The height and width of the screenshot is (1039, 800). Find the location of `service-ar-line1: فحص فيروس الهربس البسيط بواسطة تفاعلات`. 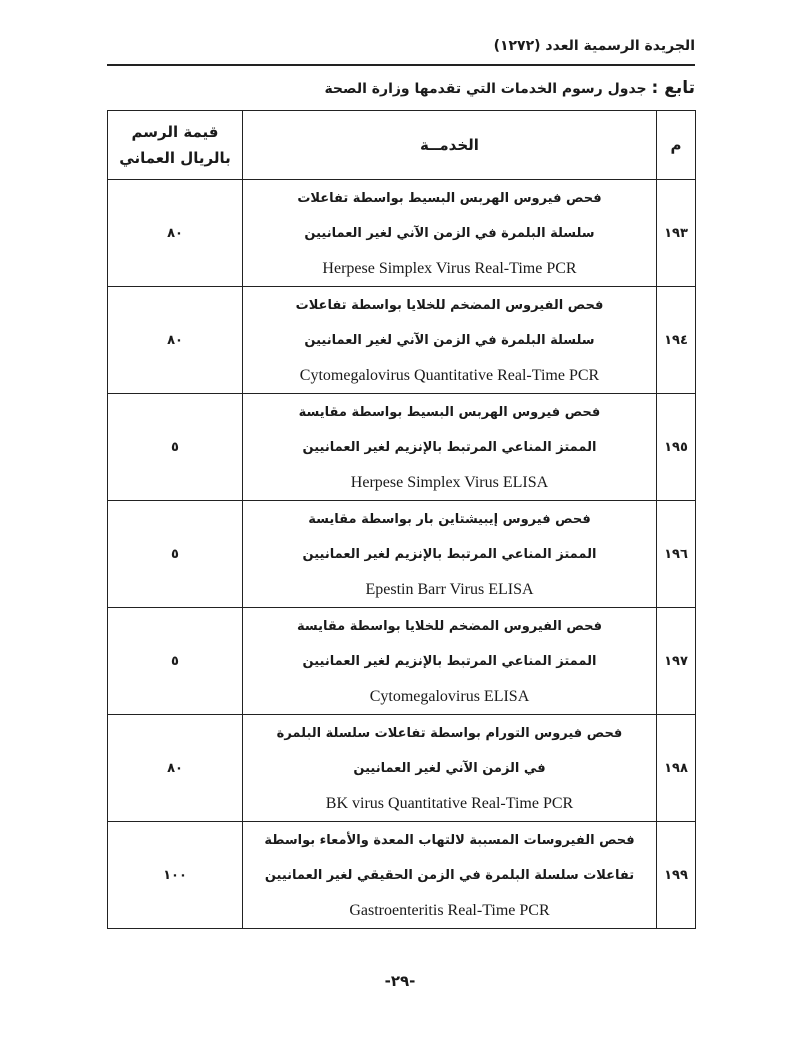

service-ar-line1: فحص فيروس الهربس البسيط بواسطة تفاعلات is located at coordinates (449, 198).